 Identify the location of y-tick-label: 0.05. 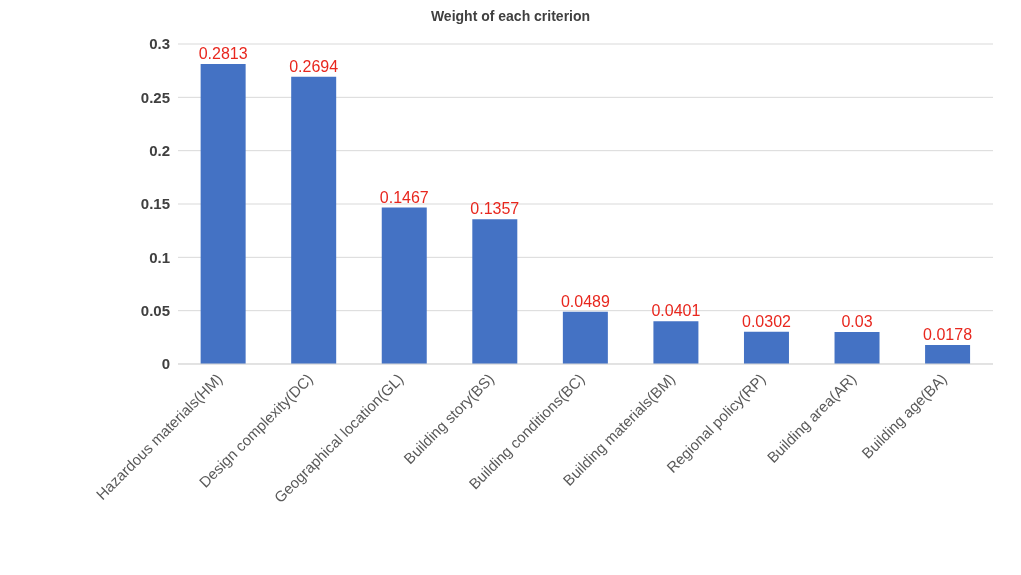
(155, 310).